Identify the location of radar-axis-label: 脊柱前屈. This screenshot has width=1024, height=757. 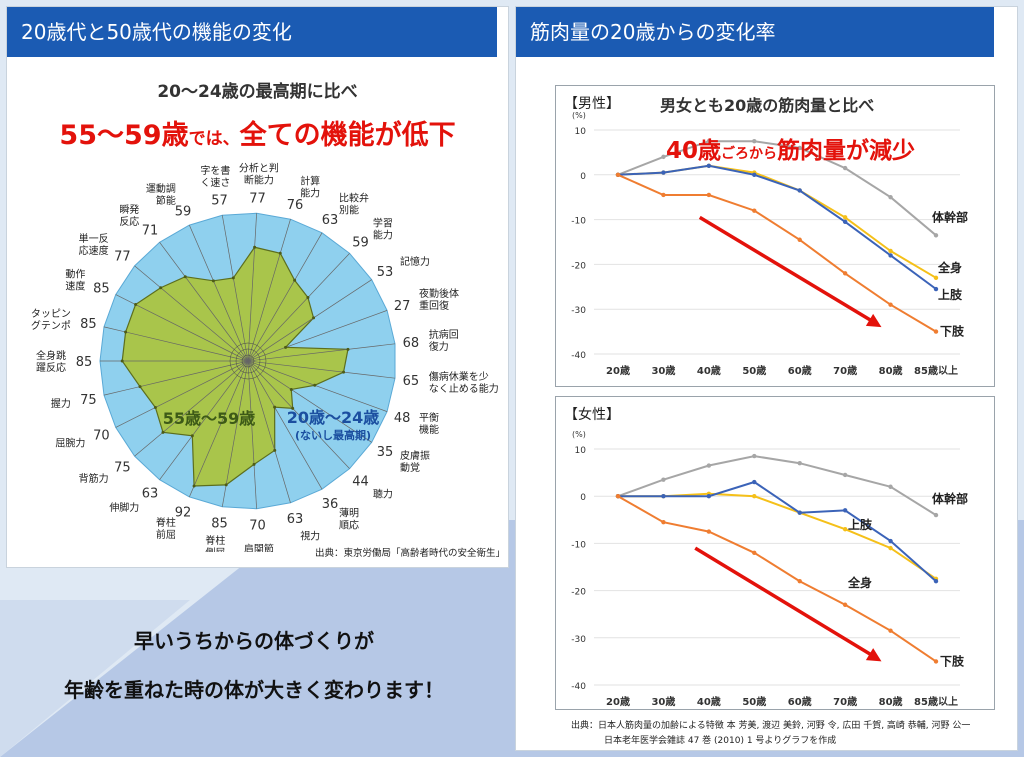
(166, 528).